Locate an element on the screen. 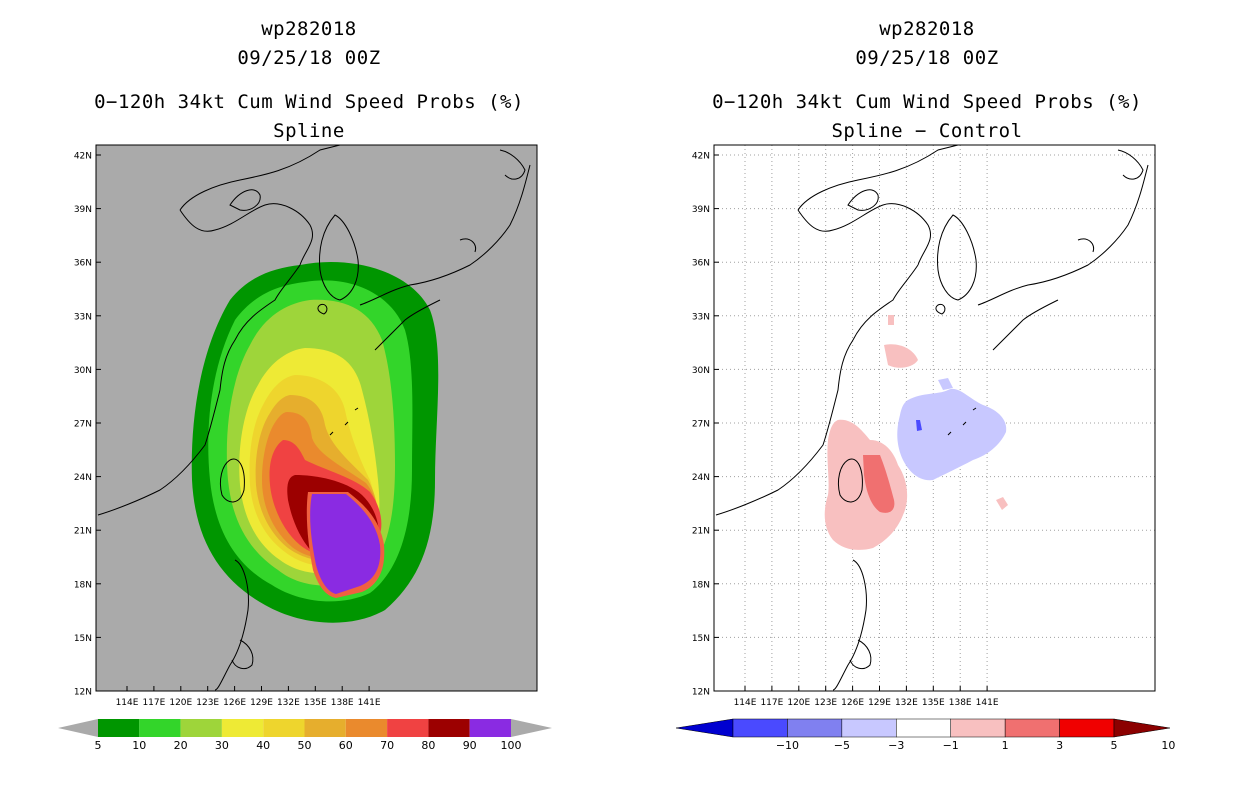 The height and width of the screenshot is (800, 1236). lon-label: 138E is located at coordinates (342, 703).